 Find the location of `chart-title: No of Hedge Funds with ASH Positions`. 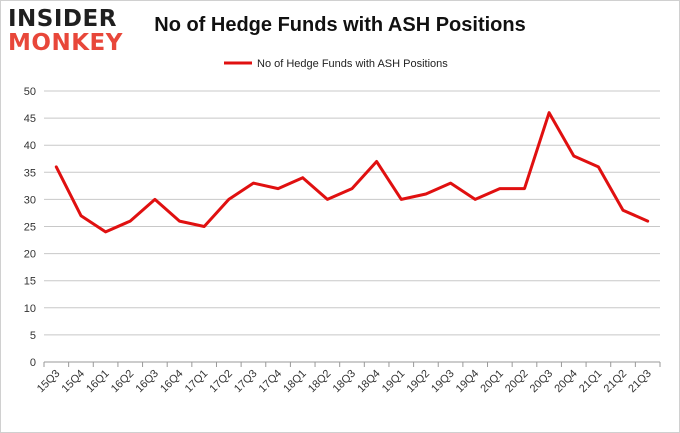

chart-title: No of Hedge Funds with ASH Positions is located at coordinates (340, 25).